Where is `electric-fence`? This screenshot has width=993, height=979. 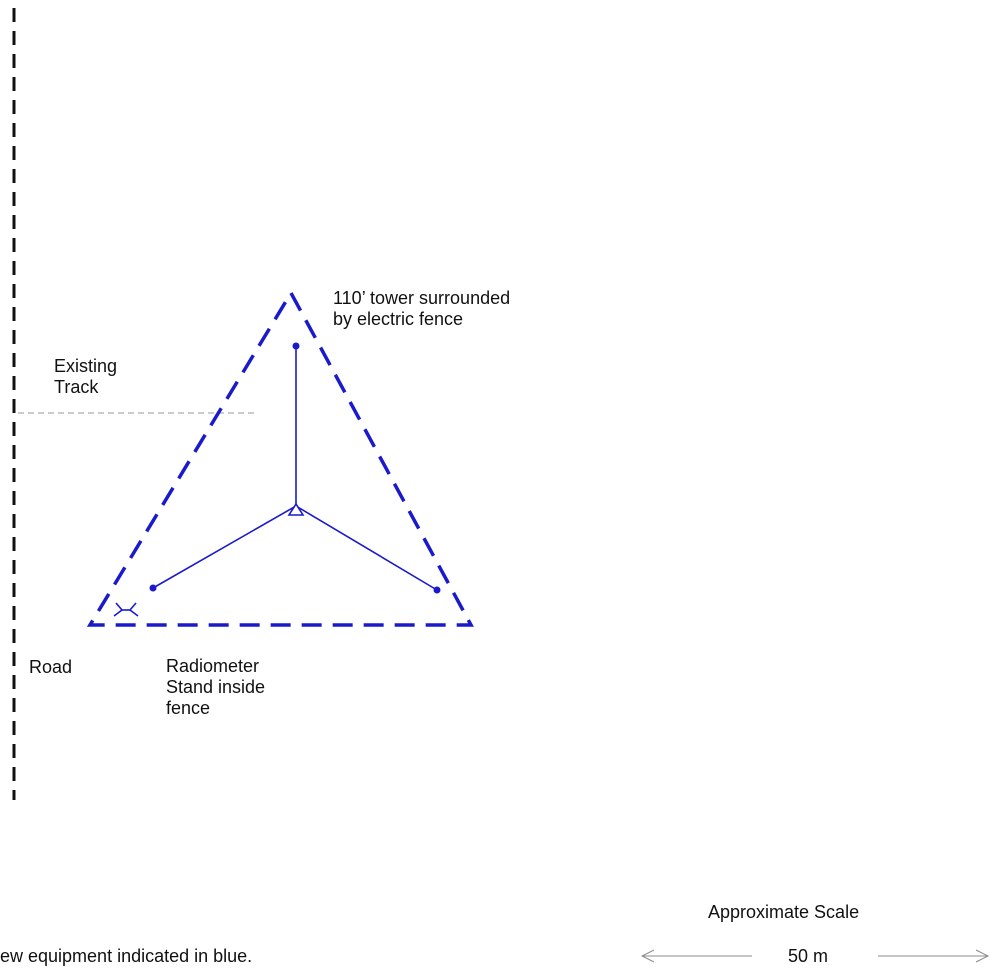
electric-fence is located at coordinates (280, 458).